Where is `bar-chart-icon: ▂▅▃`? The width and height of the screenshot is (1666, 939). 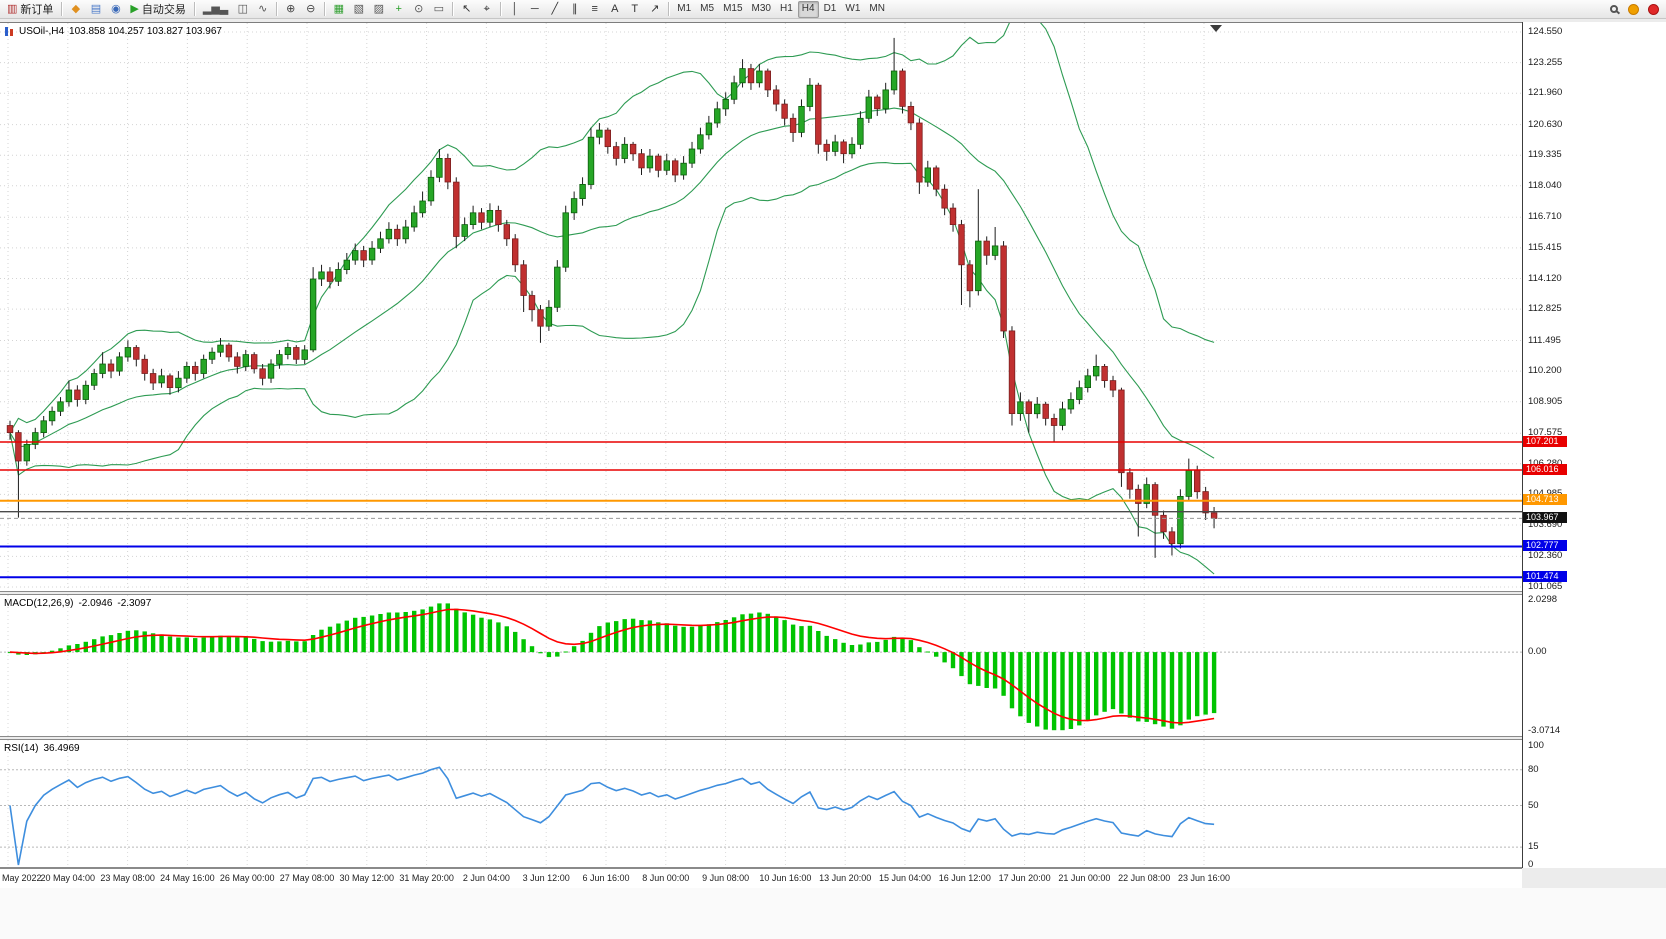
bar-chart-icon: ▂▅▃ is located at coordinates (215, 8).